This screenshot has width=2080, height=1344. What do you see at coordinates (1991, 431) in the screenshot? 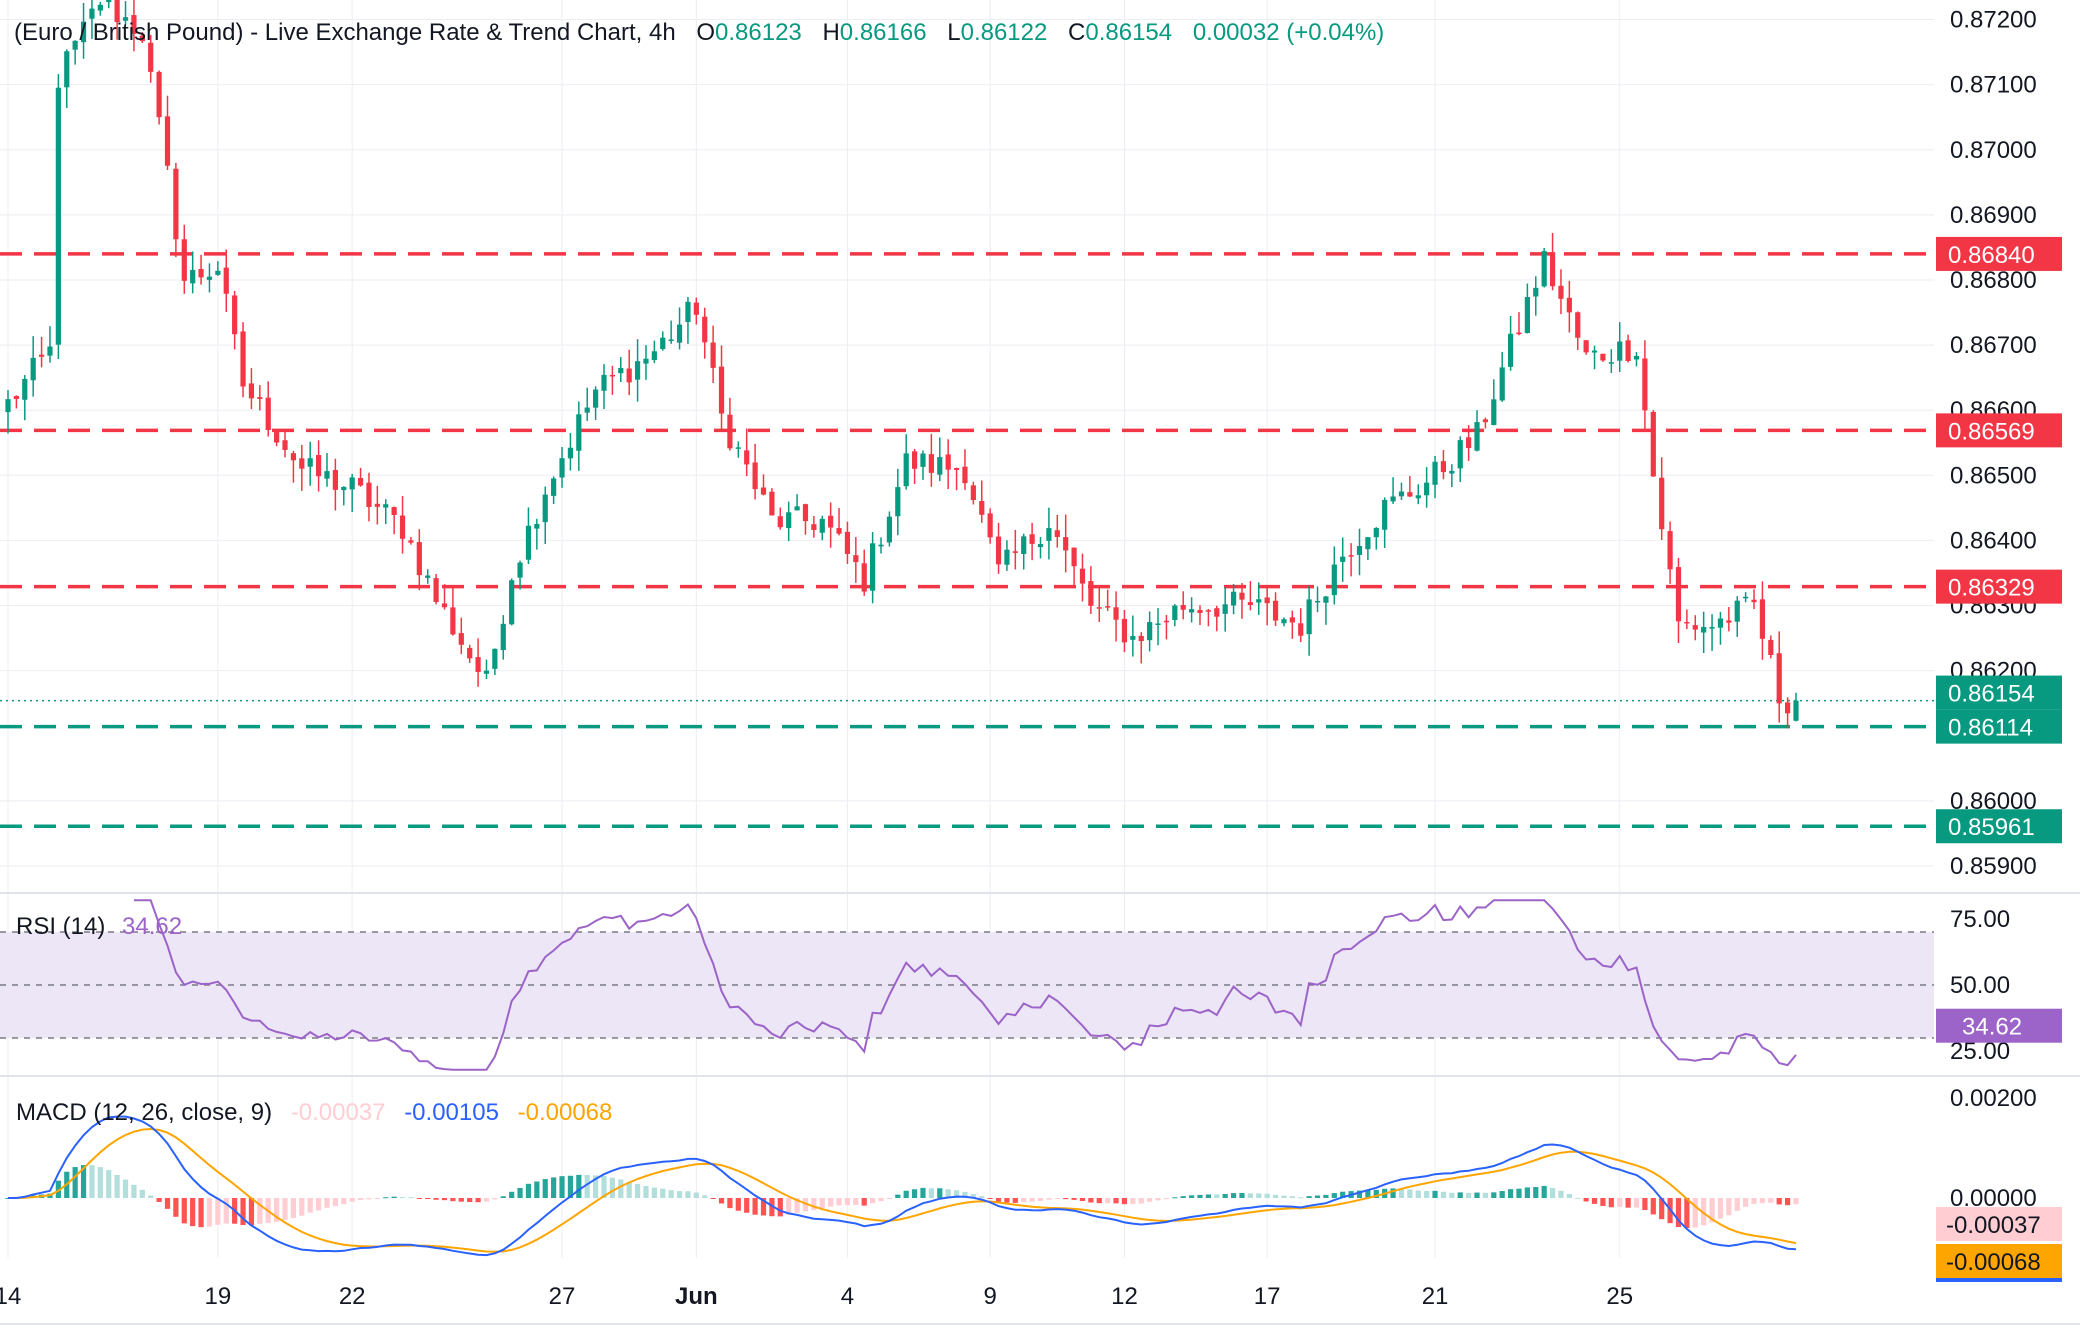
I see `level-badge-label: 0.86569` at bounding box center [1991, 431].